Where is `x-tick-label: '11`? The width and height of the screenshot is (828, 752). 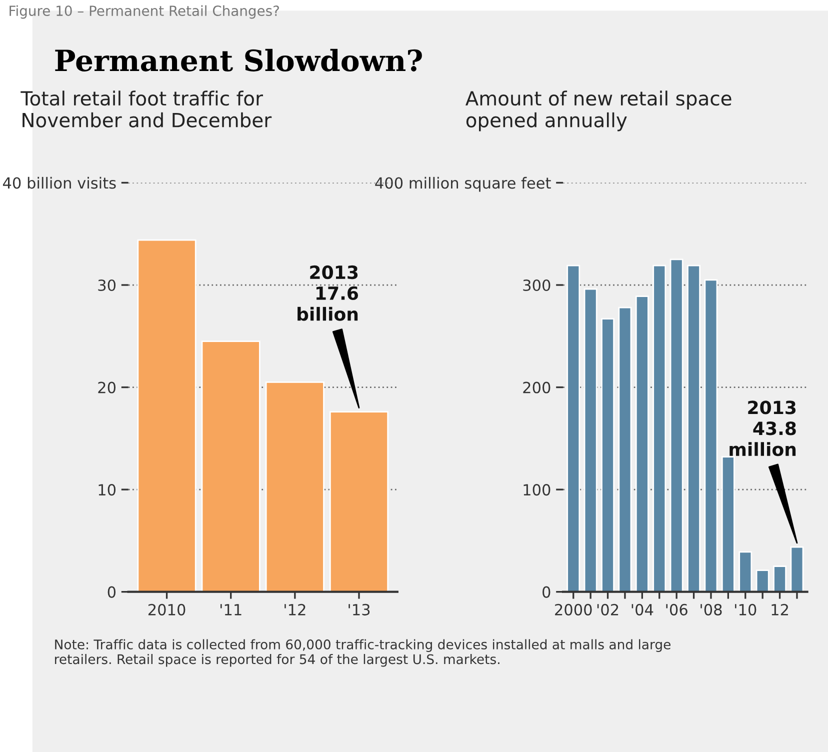 x-tick-label: '11 is located at coordinates (231, 610).